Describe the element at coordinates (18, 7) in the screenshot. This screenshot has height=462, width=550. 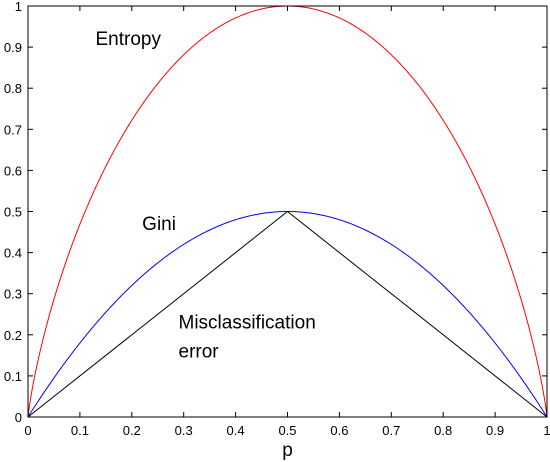
I see `y-tick-label: 1` at that location.